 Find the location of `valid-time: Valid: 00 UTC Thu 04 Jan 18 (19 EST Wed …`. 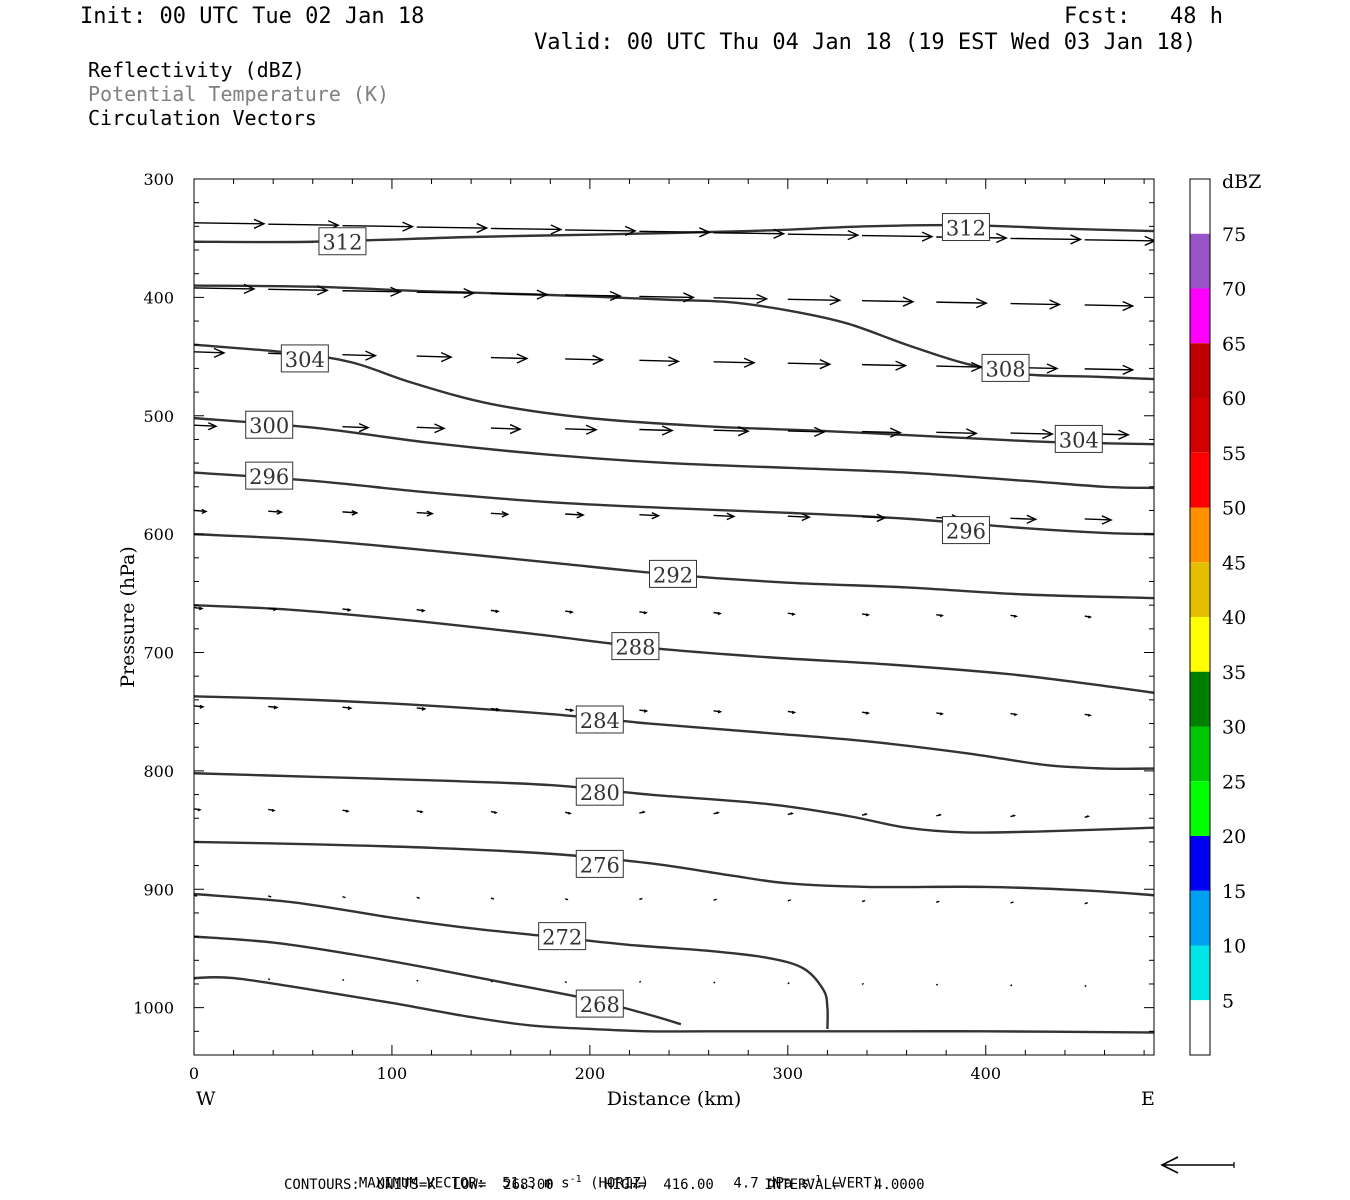

valid-time: Valid: 00 UTC Thu 04 Jan 18 (19 EST Wed … is located at coordinates (865, 42).